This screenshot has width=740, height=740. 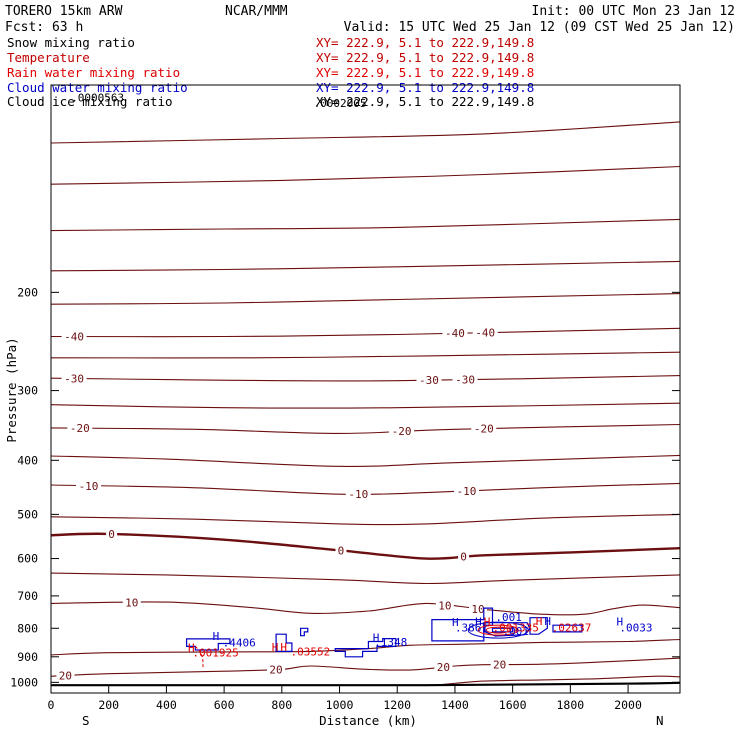 What do you see at coordinates (27, 391) in the screenshot?
I see `y-tick-label: 300` at bounding box center [27, 391].